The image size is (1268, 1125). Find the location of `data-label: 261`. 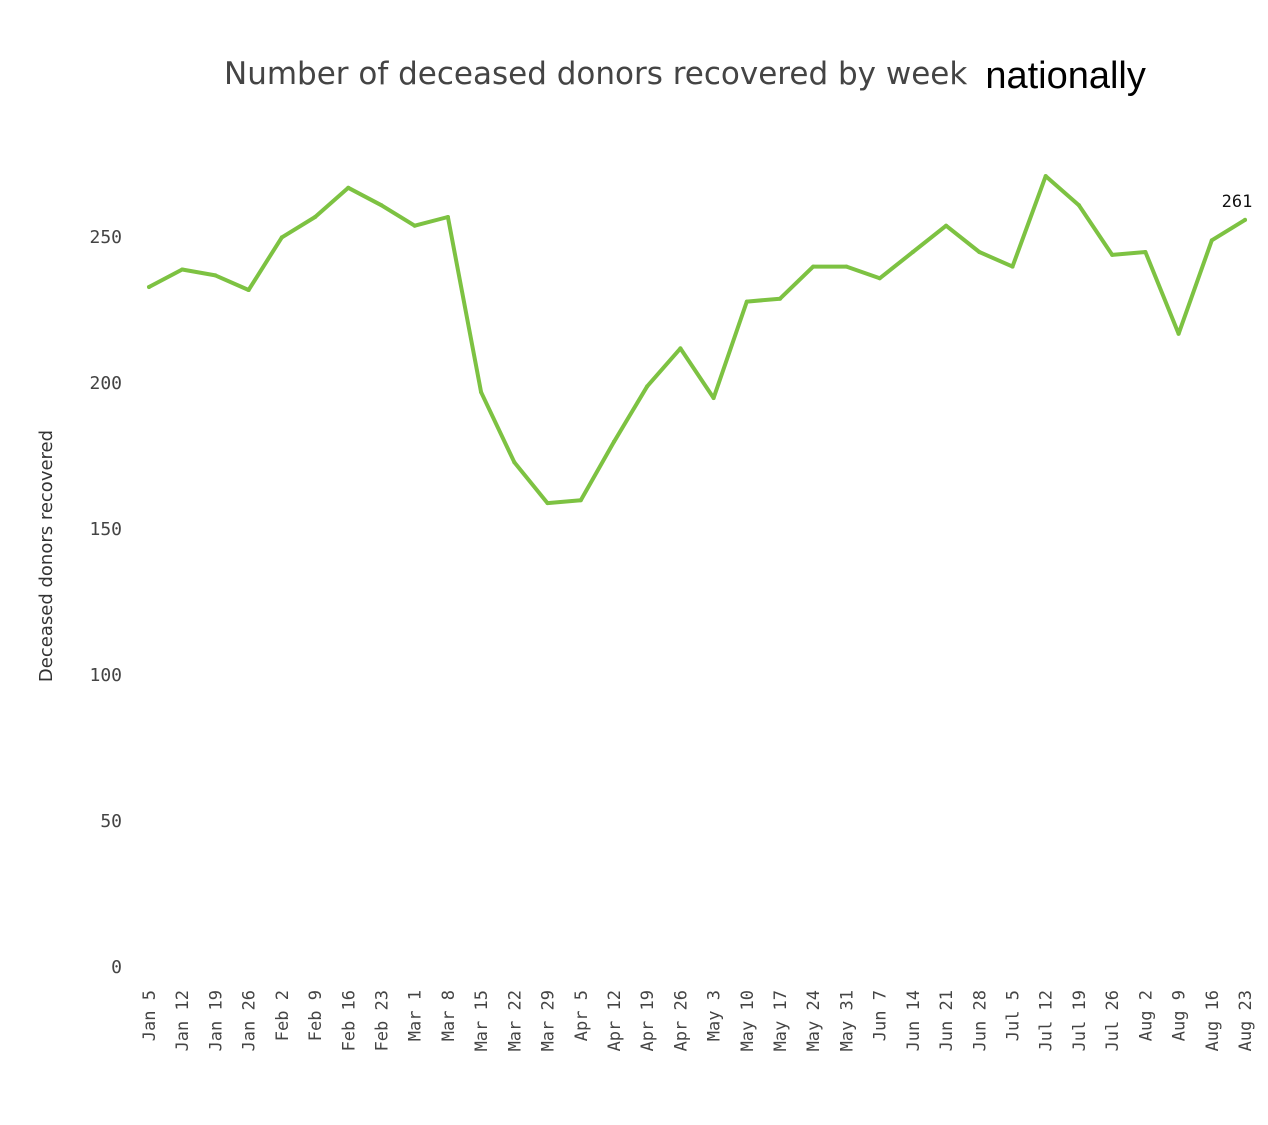

data-label: 261 is located at coordinates (1237, 202).